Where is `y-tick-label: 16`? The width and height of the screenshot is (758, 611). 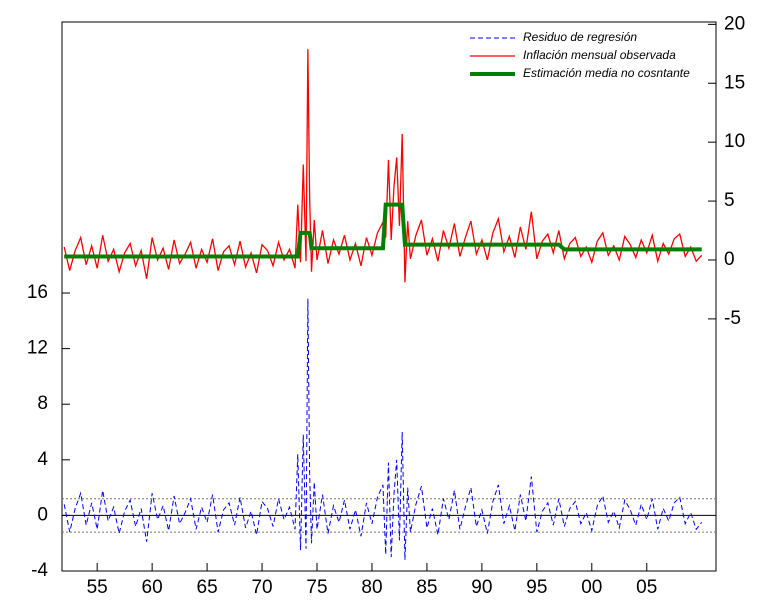
y-tick-label: 16 is located at coordinates (37, 292).